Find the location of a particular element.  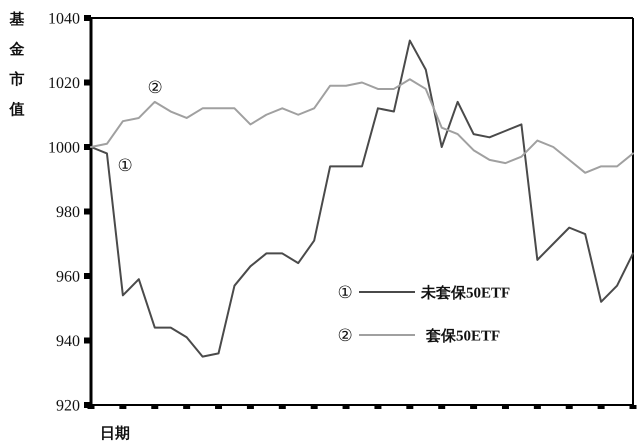

y-tick-label: 1040 is located at coordinates (64, 19).